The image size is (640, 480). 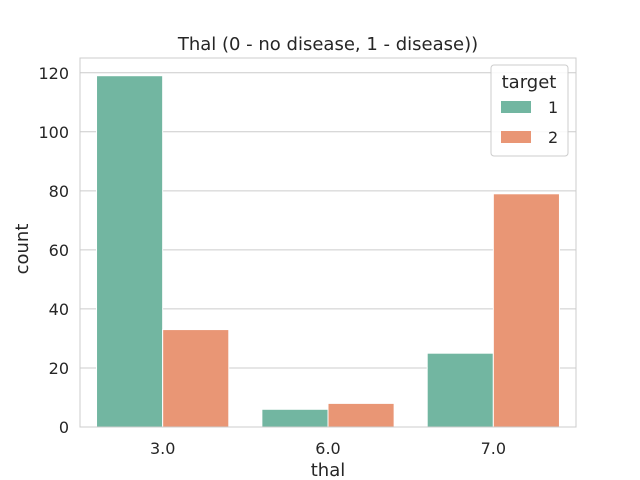 I want to click on bar-7.0-target-1, so click(x=460, y=390).